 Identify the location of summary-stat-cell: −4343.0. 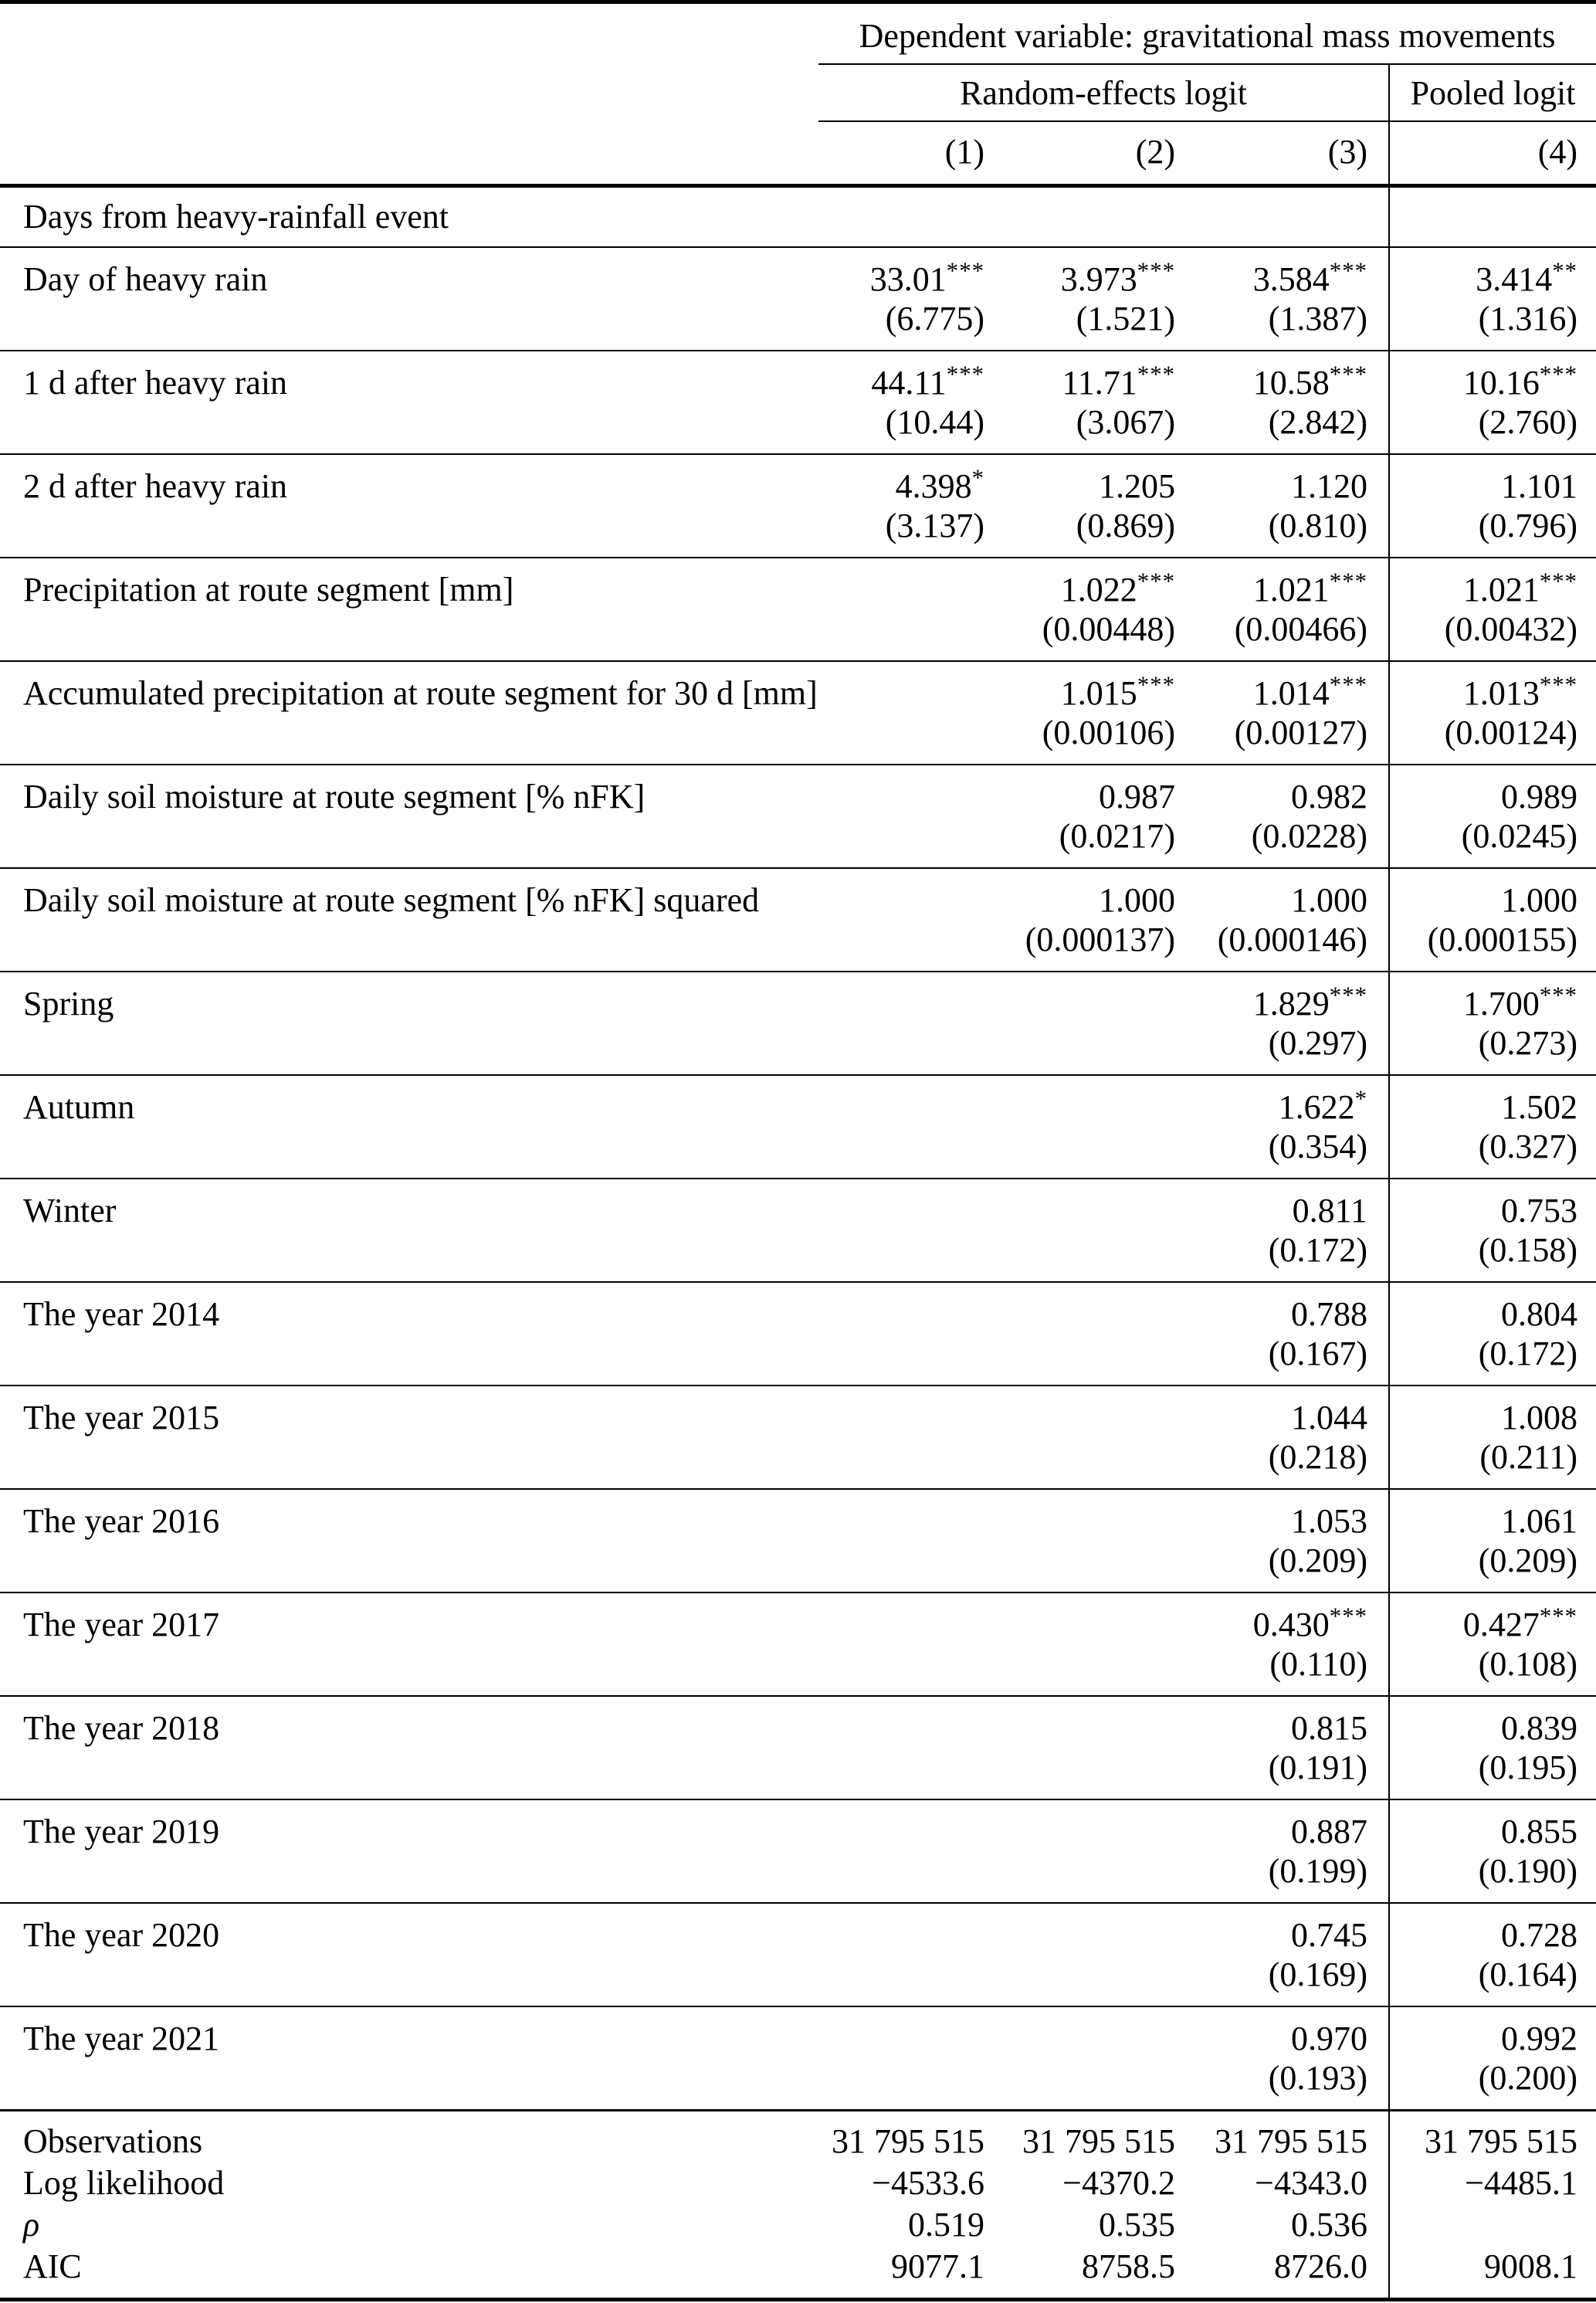
(1285, 2183).